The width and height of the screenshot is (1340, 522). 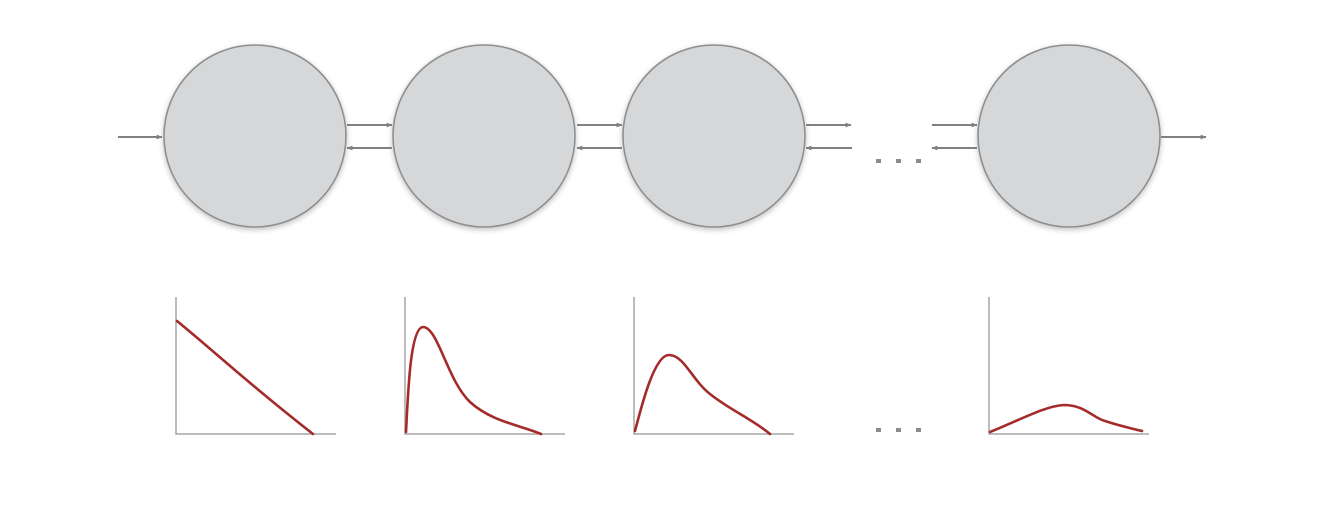 I want to click on connections, so click(x=662, y=136).